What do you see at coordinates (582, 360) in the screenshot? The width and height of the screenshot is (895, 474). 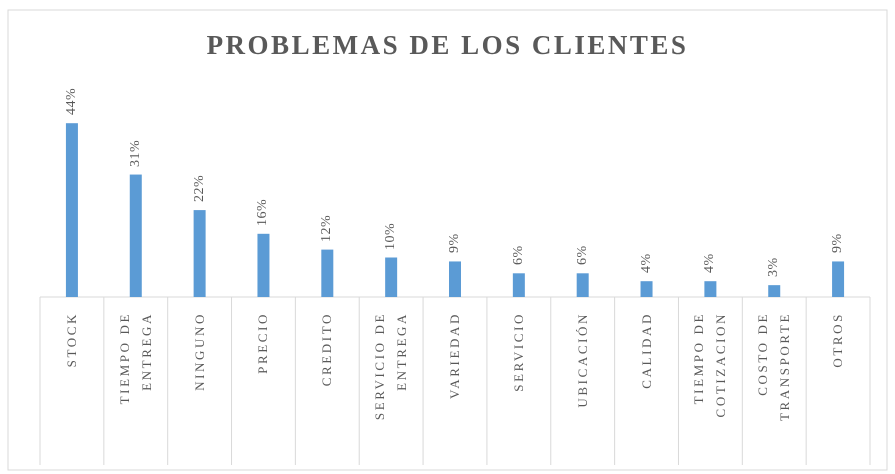 I see `x-tick-label: UBICACIÓN` at bounding box center [582, 360].